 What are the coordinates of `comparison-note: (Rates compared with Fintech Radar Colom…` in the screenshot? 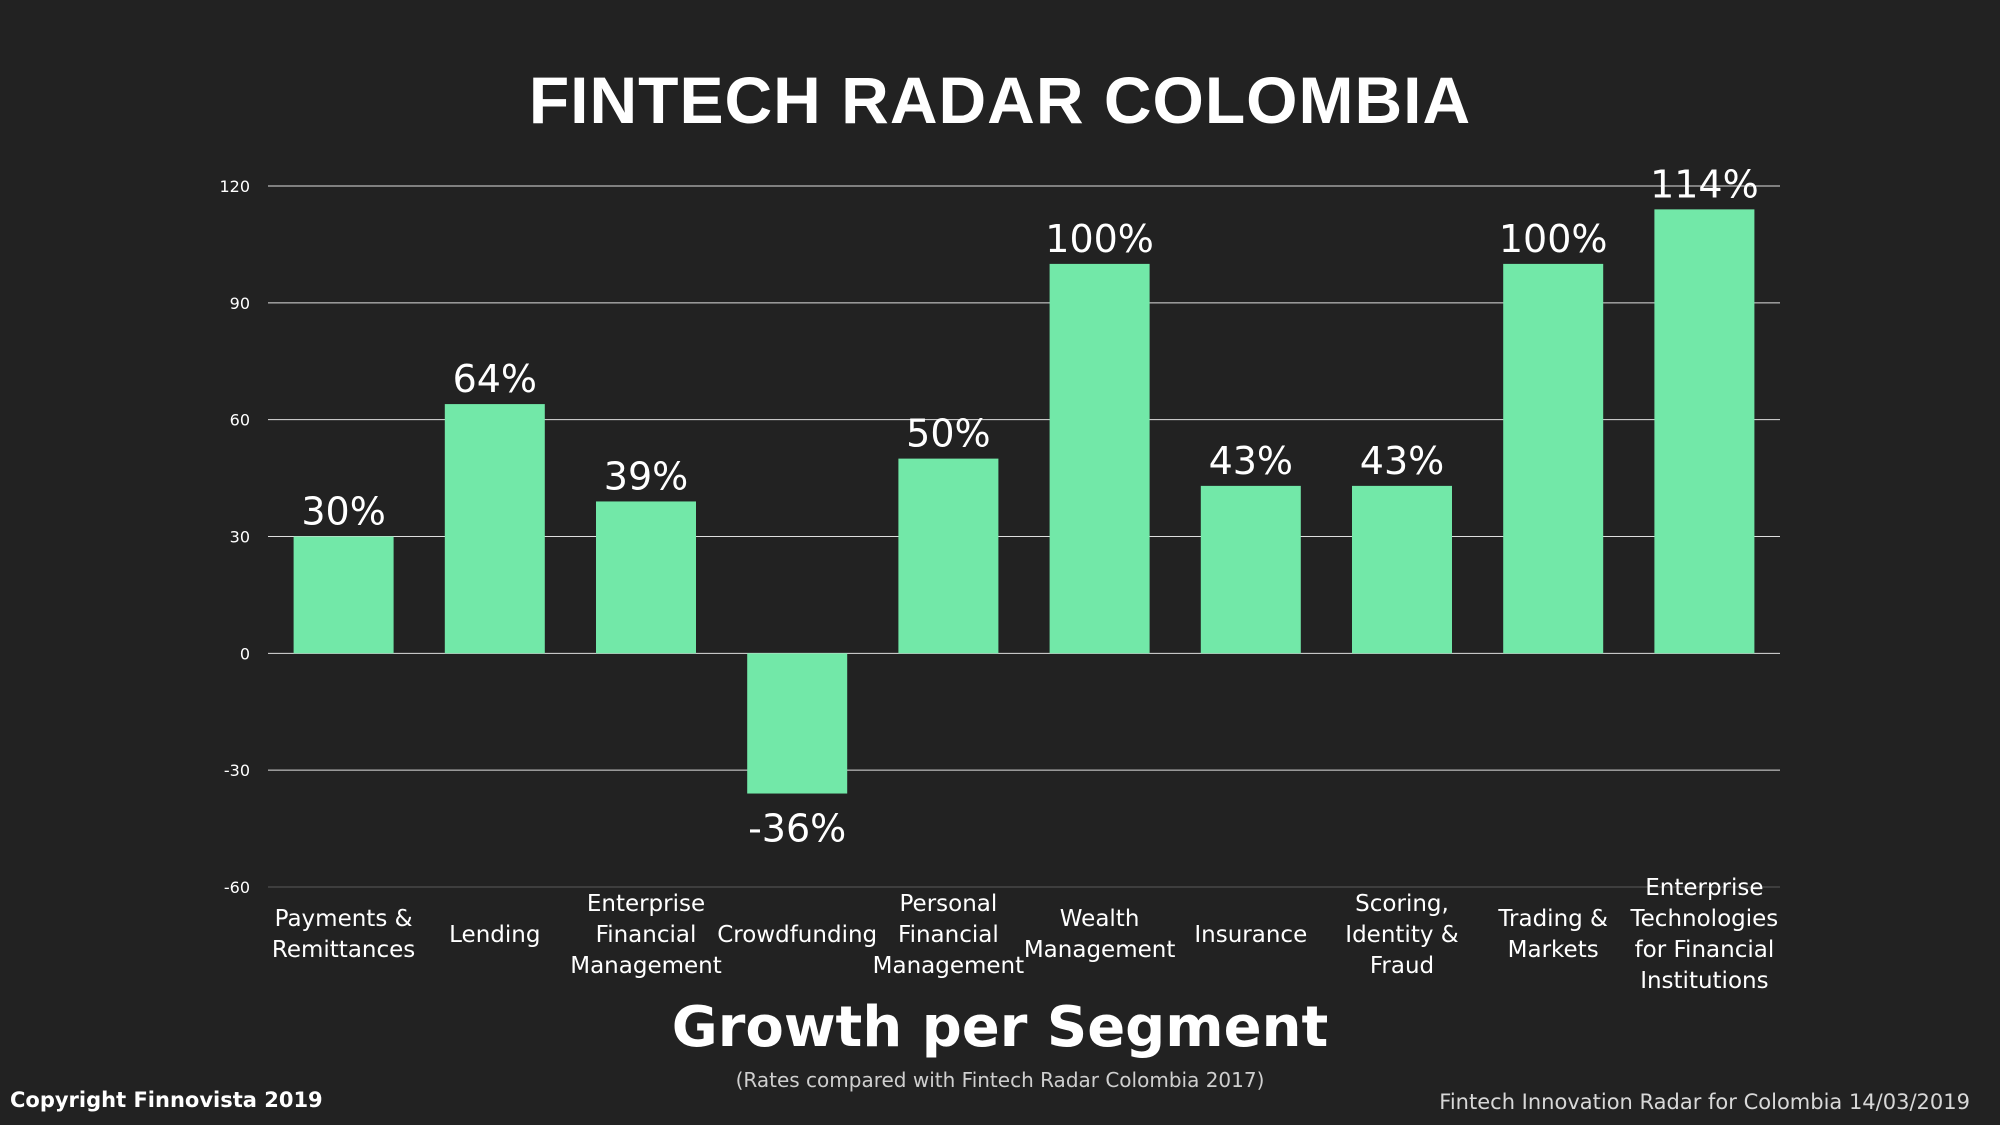 It's located at (1000, 1080).